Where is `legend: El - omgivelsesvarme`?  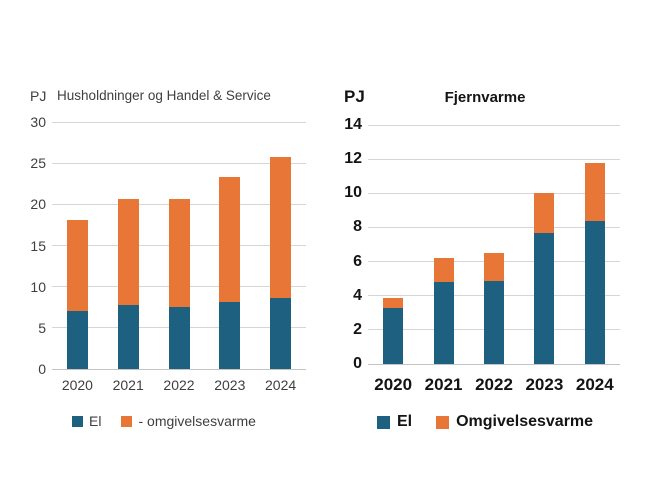 legend: El - omgivelsesvarme is located at coordinates (164, 421).